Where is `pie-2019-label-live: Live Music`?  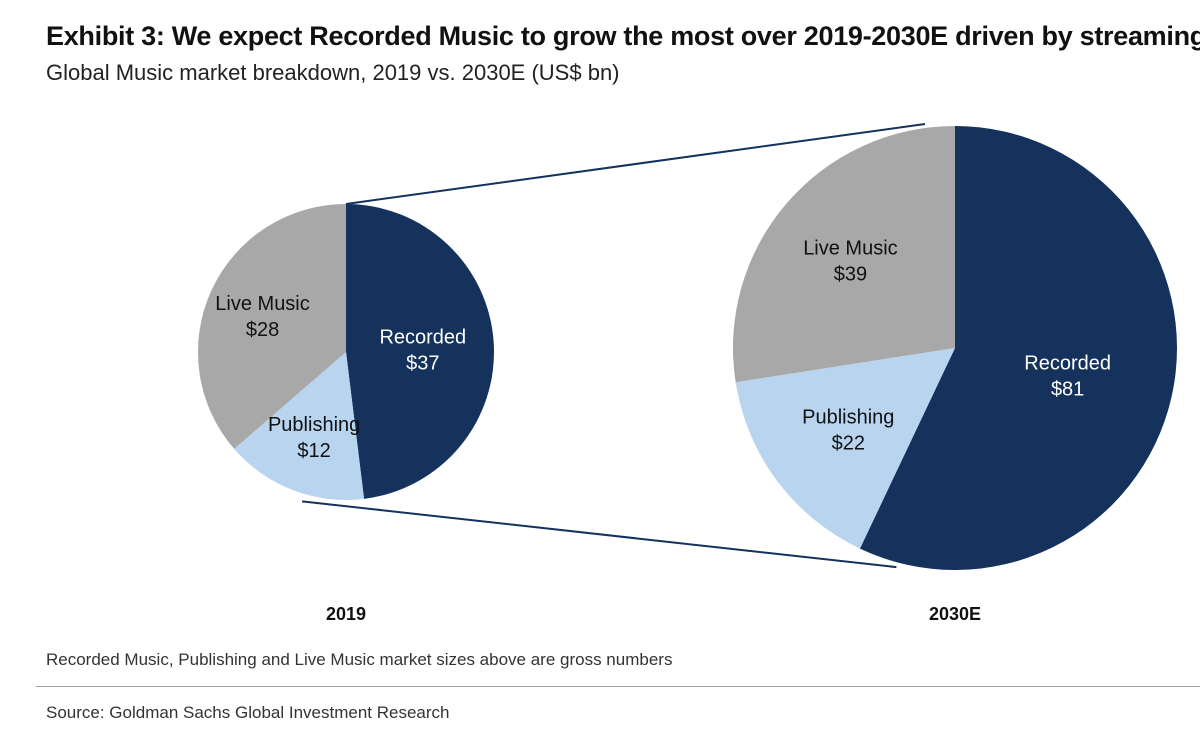
pie-2019-label-live: Live Music is located at coordinates (262, 304).